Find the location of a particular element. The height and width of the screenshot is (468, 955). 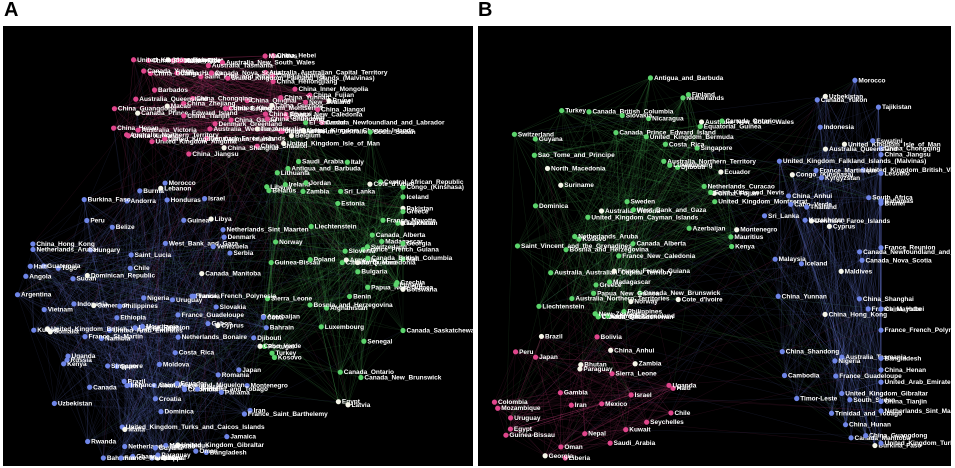

node-label: Bangladesh is located at coordinates (903, 358).